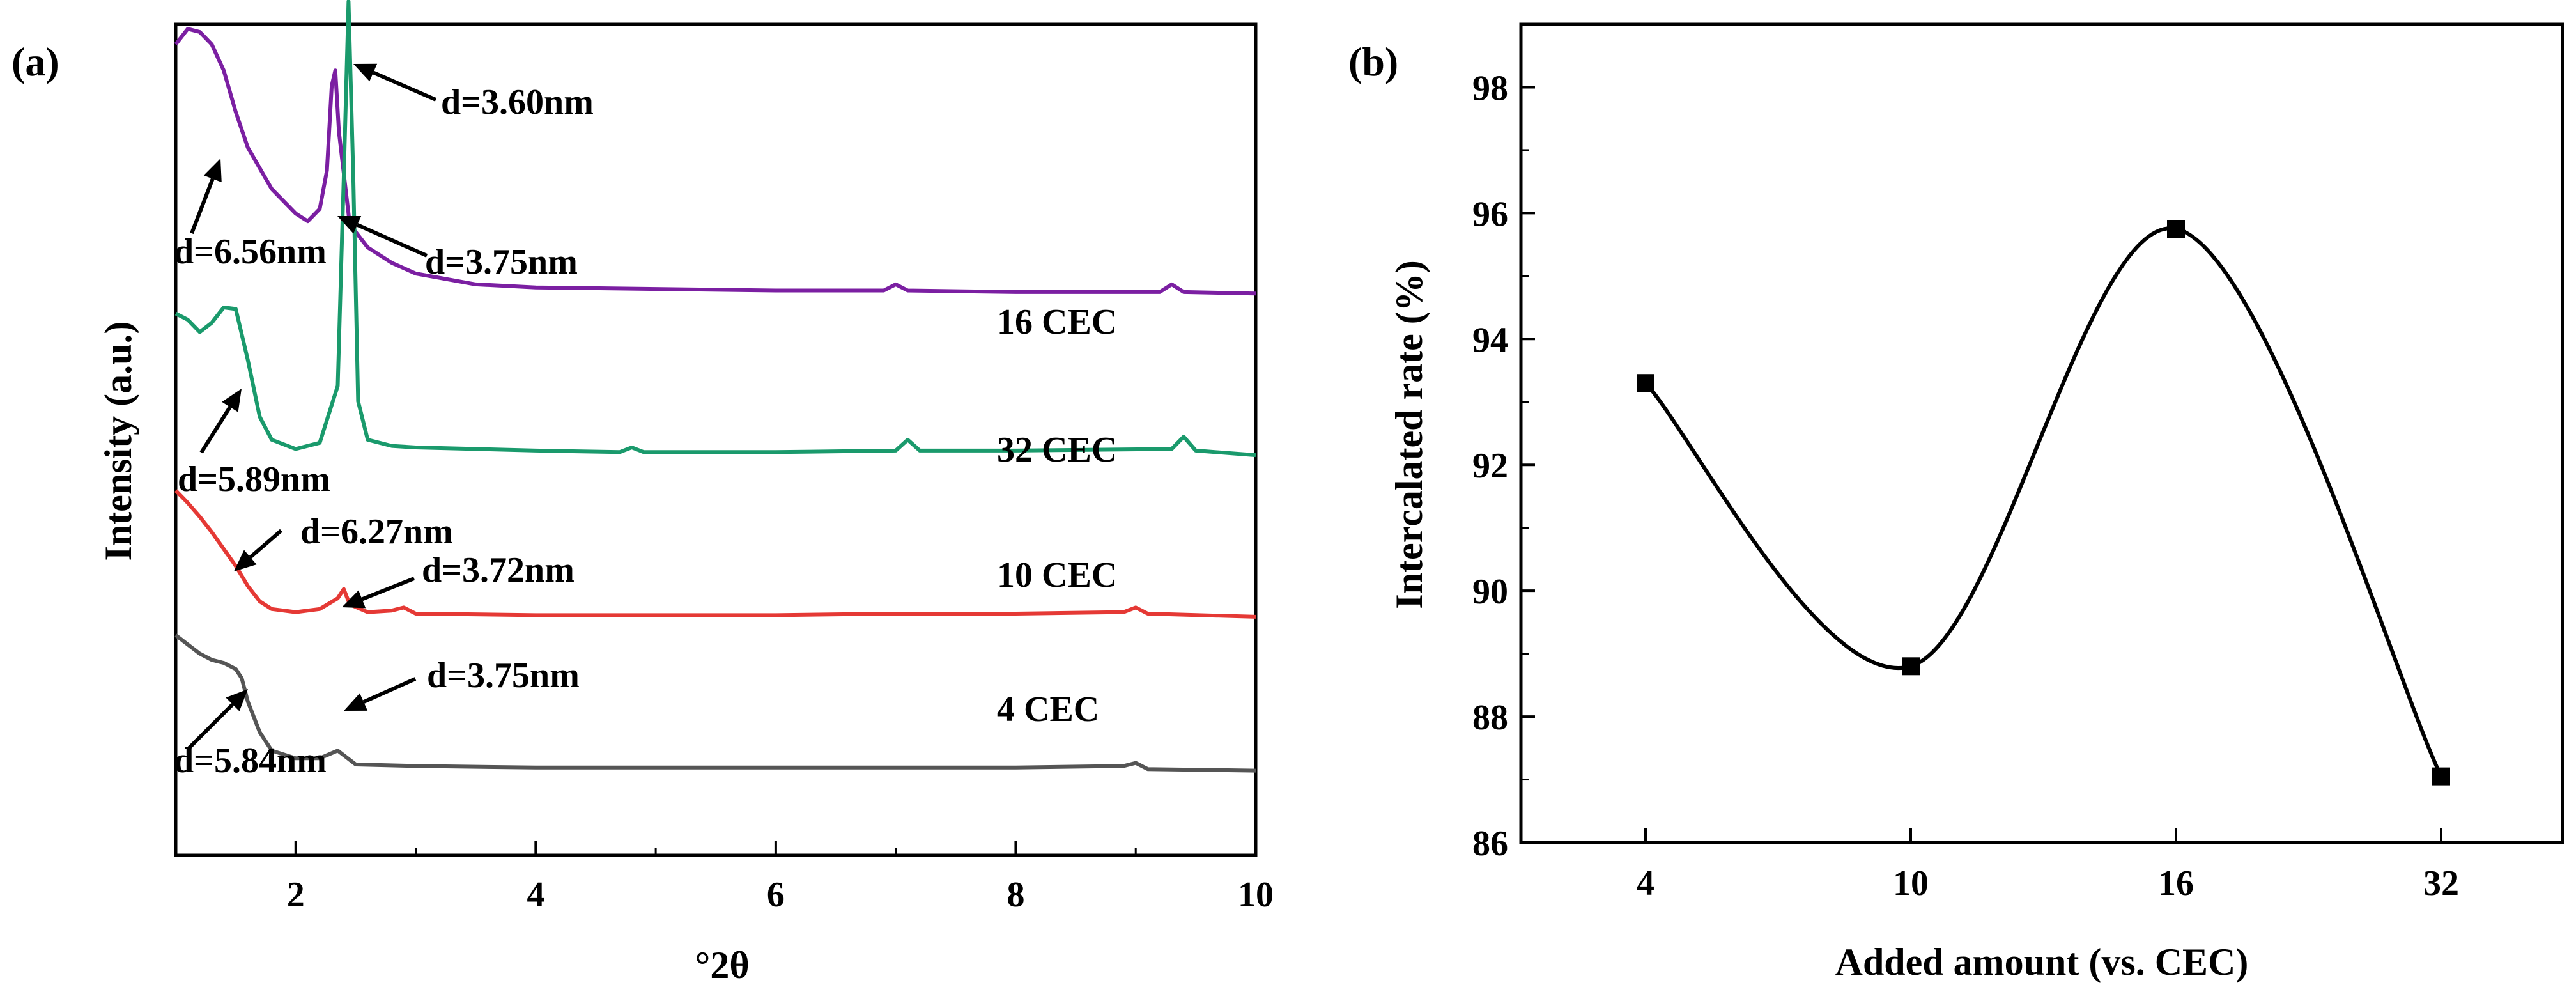  What do you see at coordinates (1490, 466) in the screenshot?
I see `panel-b-y-tick-label: 92` at bounding box center [1490, 466].